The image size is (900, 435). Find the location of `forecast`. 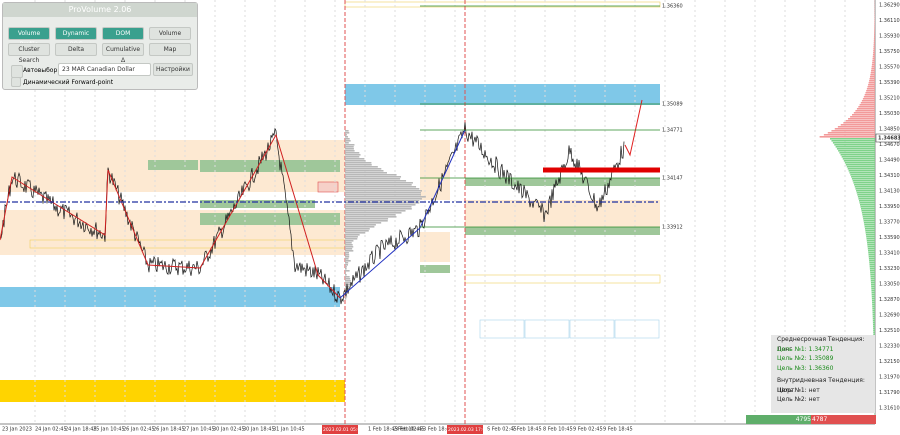

forecast is located at coordinates (633, 128).